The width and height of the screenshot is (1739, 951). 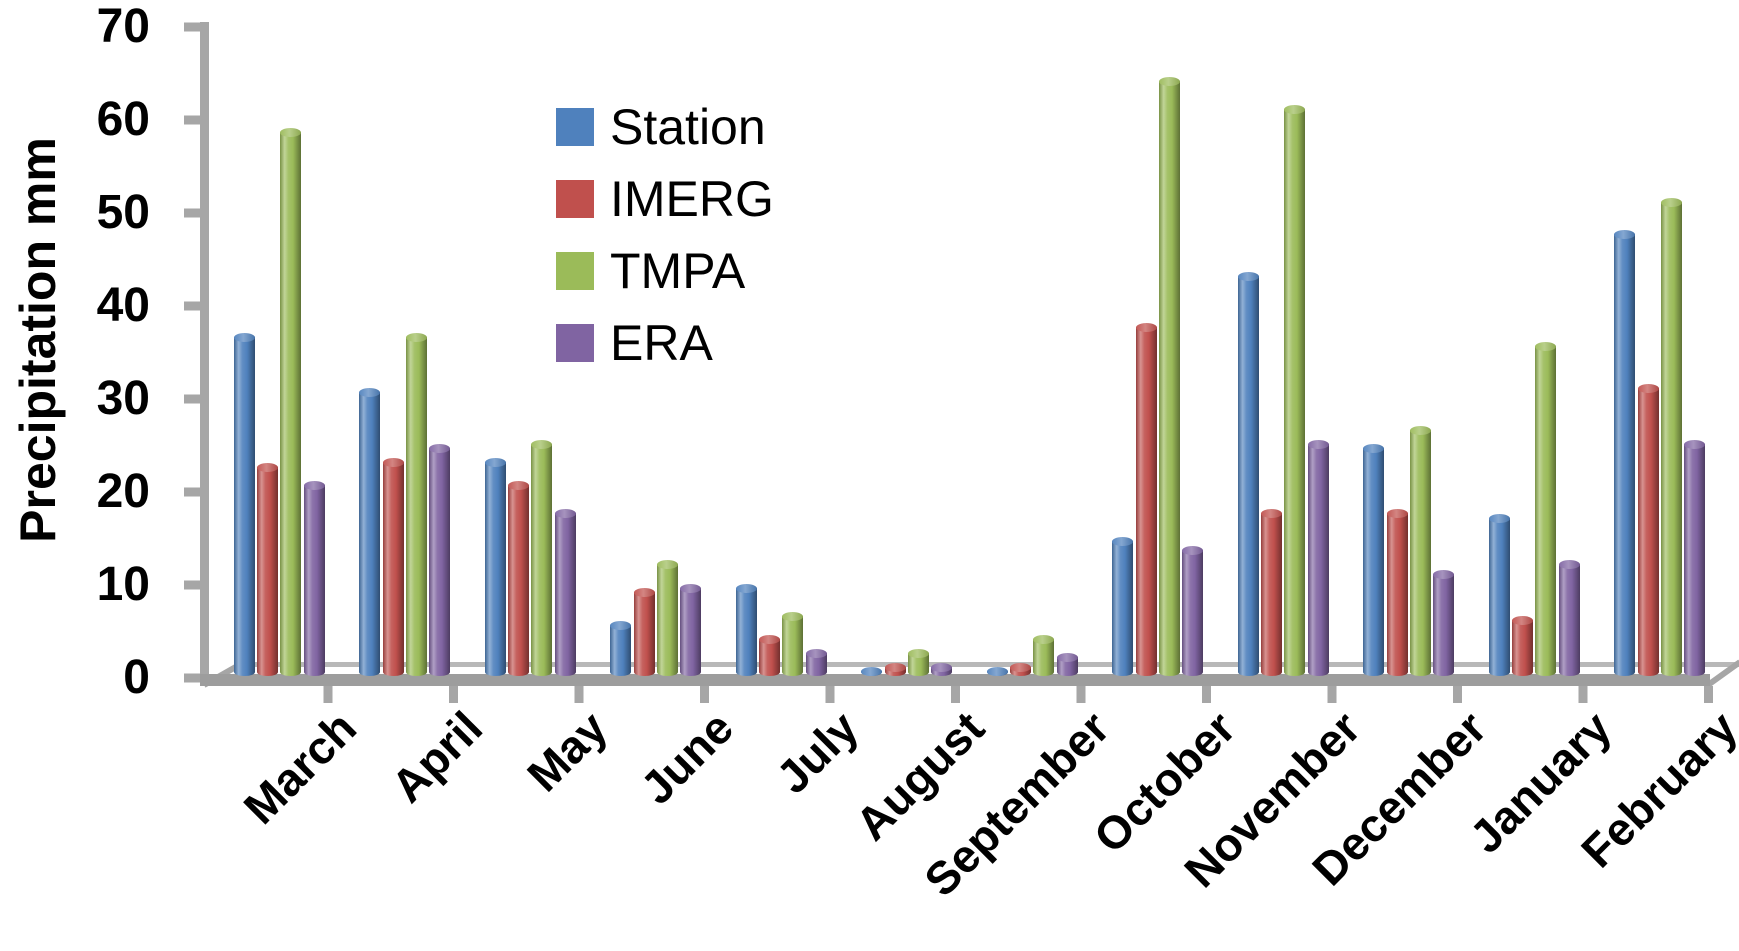 What do you see at coordinates (692, 199) in the screenshot?
I see `legend-label: IMERG` at bounding box center [692, 199].